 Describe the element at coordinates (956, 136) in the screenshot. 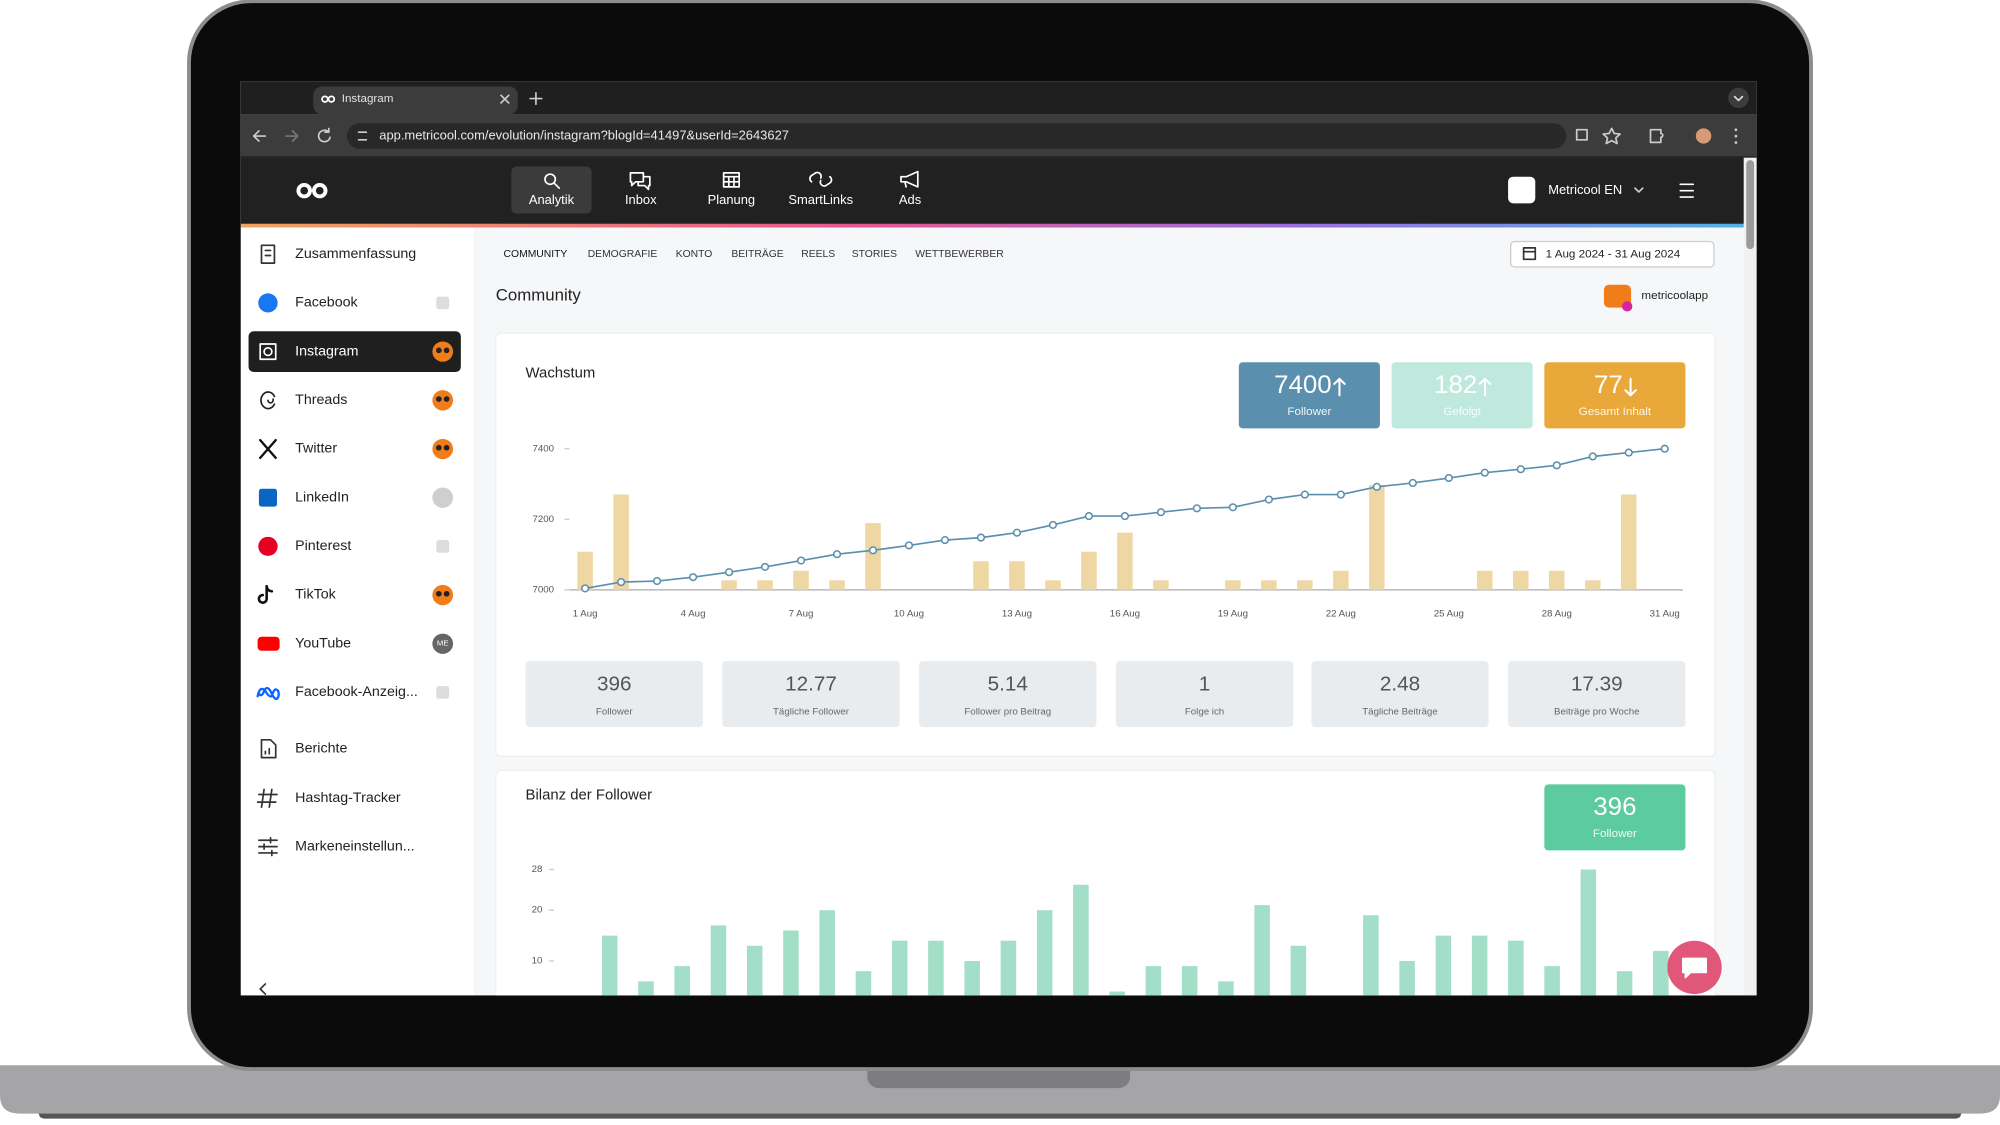

I see `address-bar` at that location.